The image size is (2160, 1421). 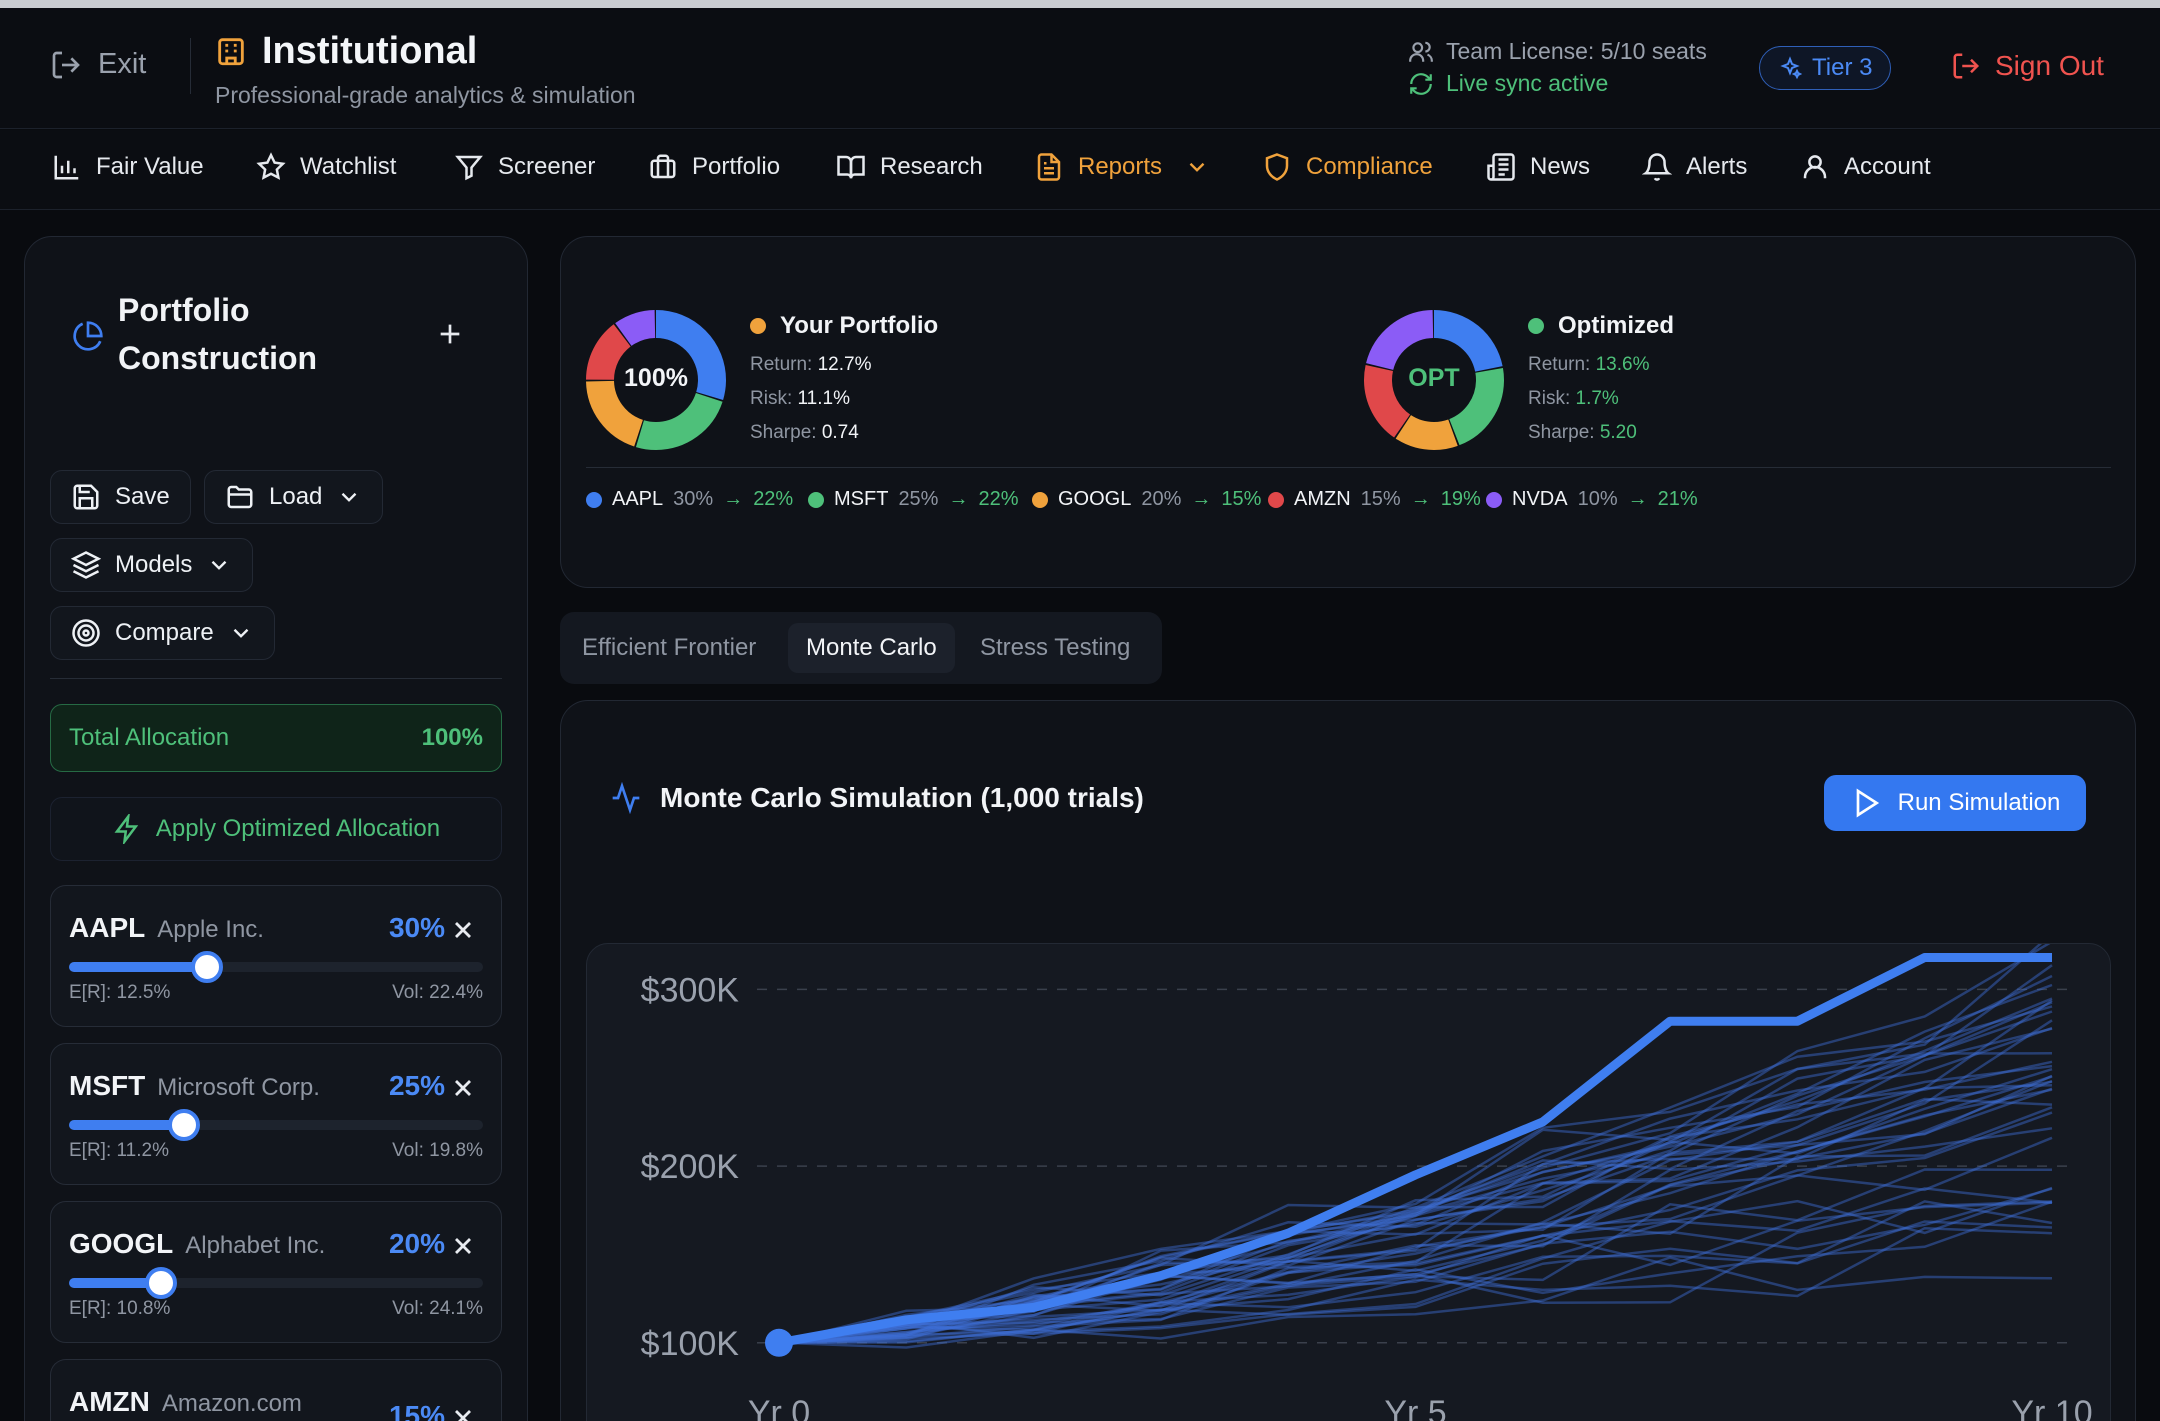 I want to click on volatility: Vol: 19.8%, so click(x=437, y=1150).